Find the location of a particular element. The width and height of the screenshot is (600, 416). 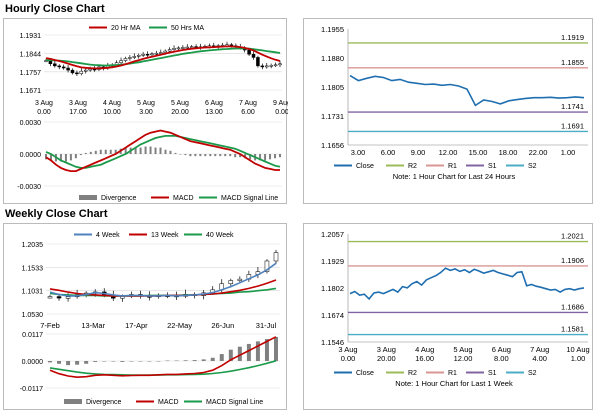

weekly-macd-ytick-label: -0.0117 is located at coordinates (31, 389).